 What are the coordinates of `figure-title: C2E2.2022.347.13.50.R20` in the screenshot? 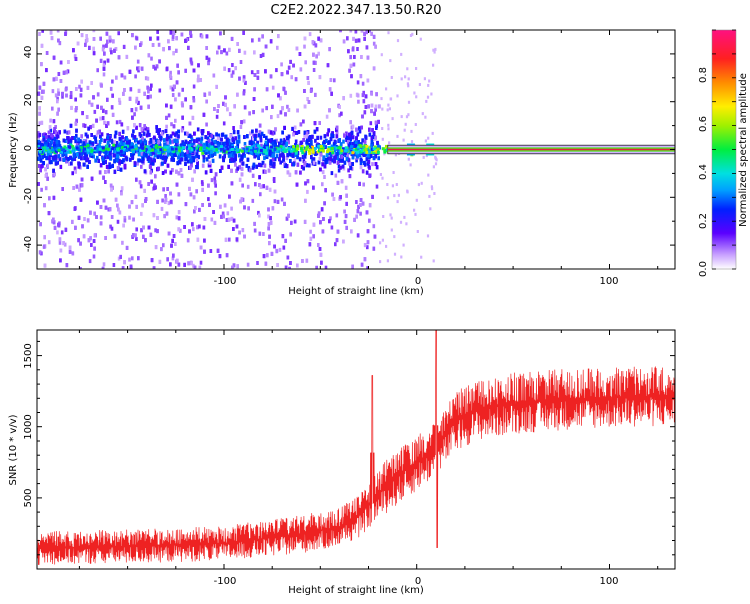 It's located at (355, 10).